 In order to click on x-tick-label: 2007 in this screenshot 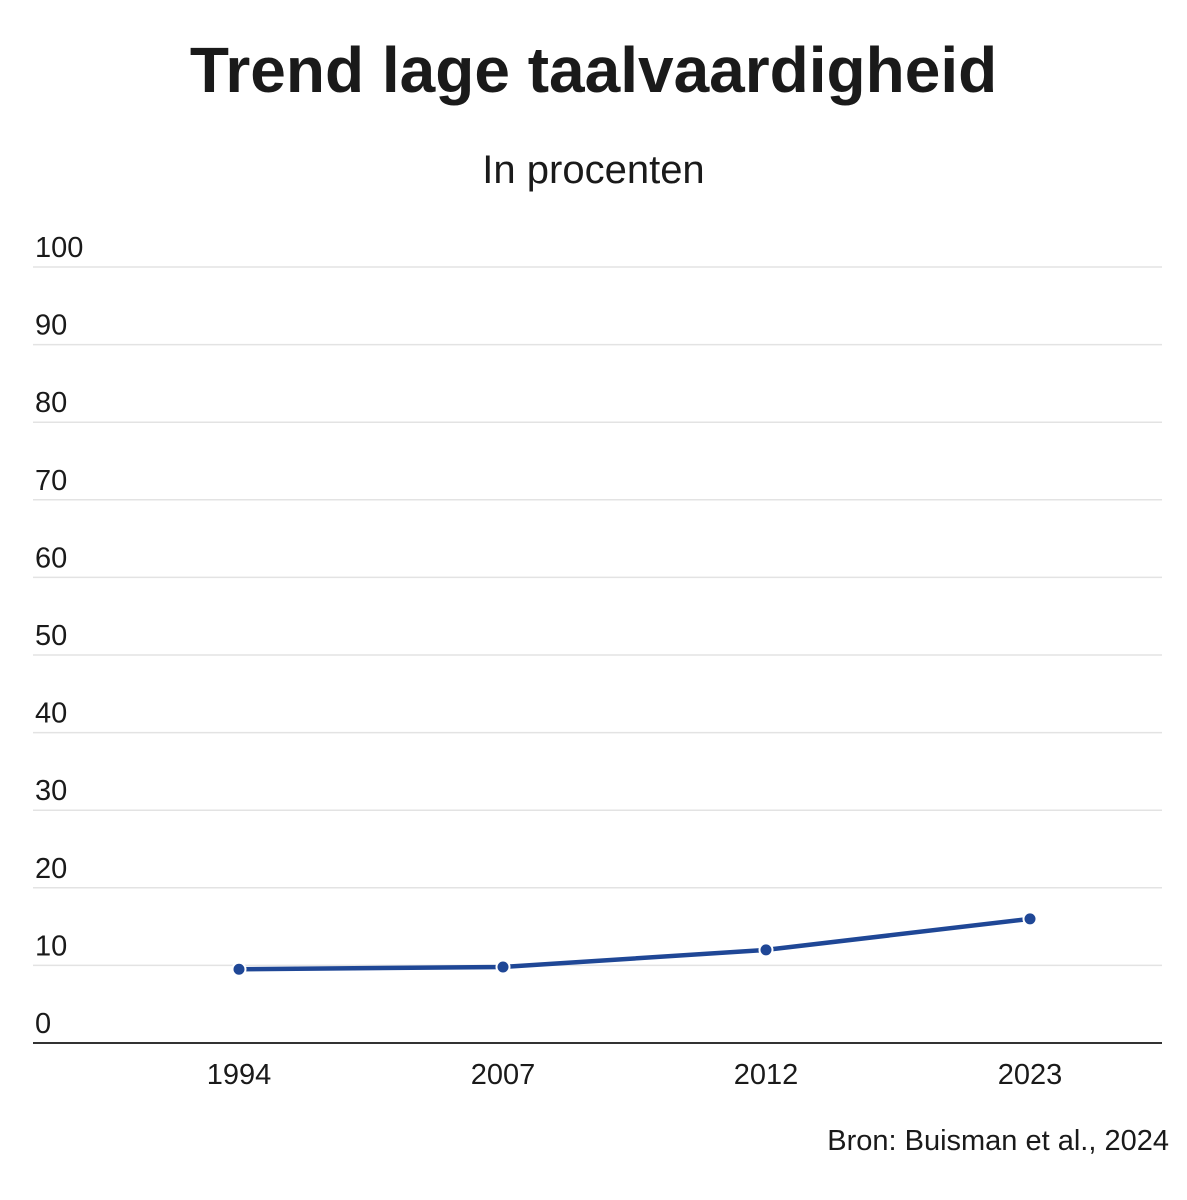, I will do `click(503, 1075)`.